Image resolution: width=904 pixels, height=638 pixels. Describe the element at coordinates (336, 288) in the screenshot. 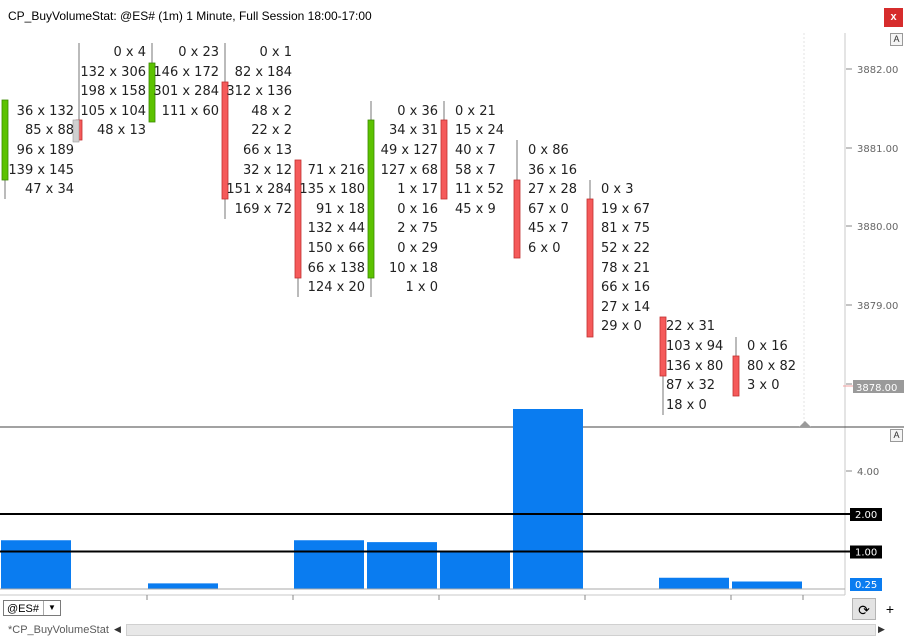

I see `footprint-cell: 124 x 20` at that location.